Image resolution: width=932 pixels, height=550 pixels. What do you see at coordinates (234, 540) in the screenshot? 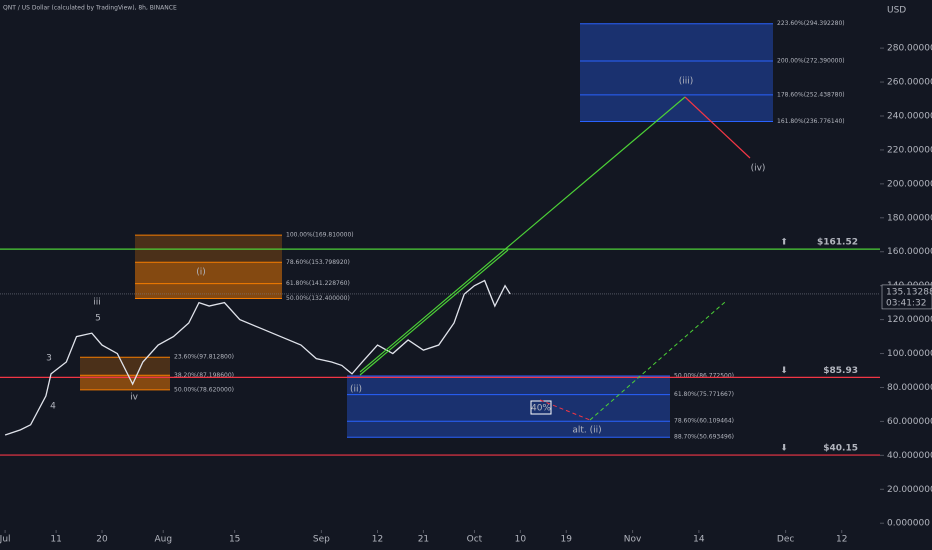
I see `x-tick-label: 15` at bounding box center [234, 540].